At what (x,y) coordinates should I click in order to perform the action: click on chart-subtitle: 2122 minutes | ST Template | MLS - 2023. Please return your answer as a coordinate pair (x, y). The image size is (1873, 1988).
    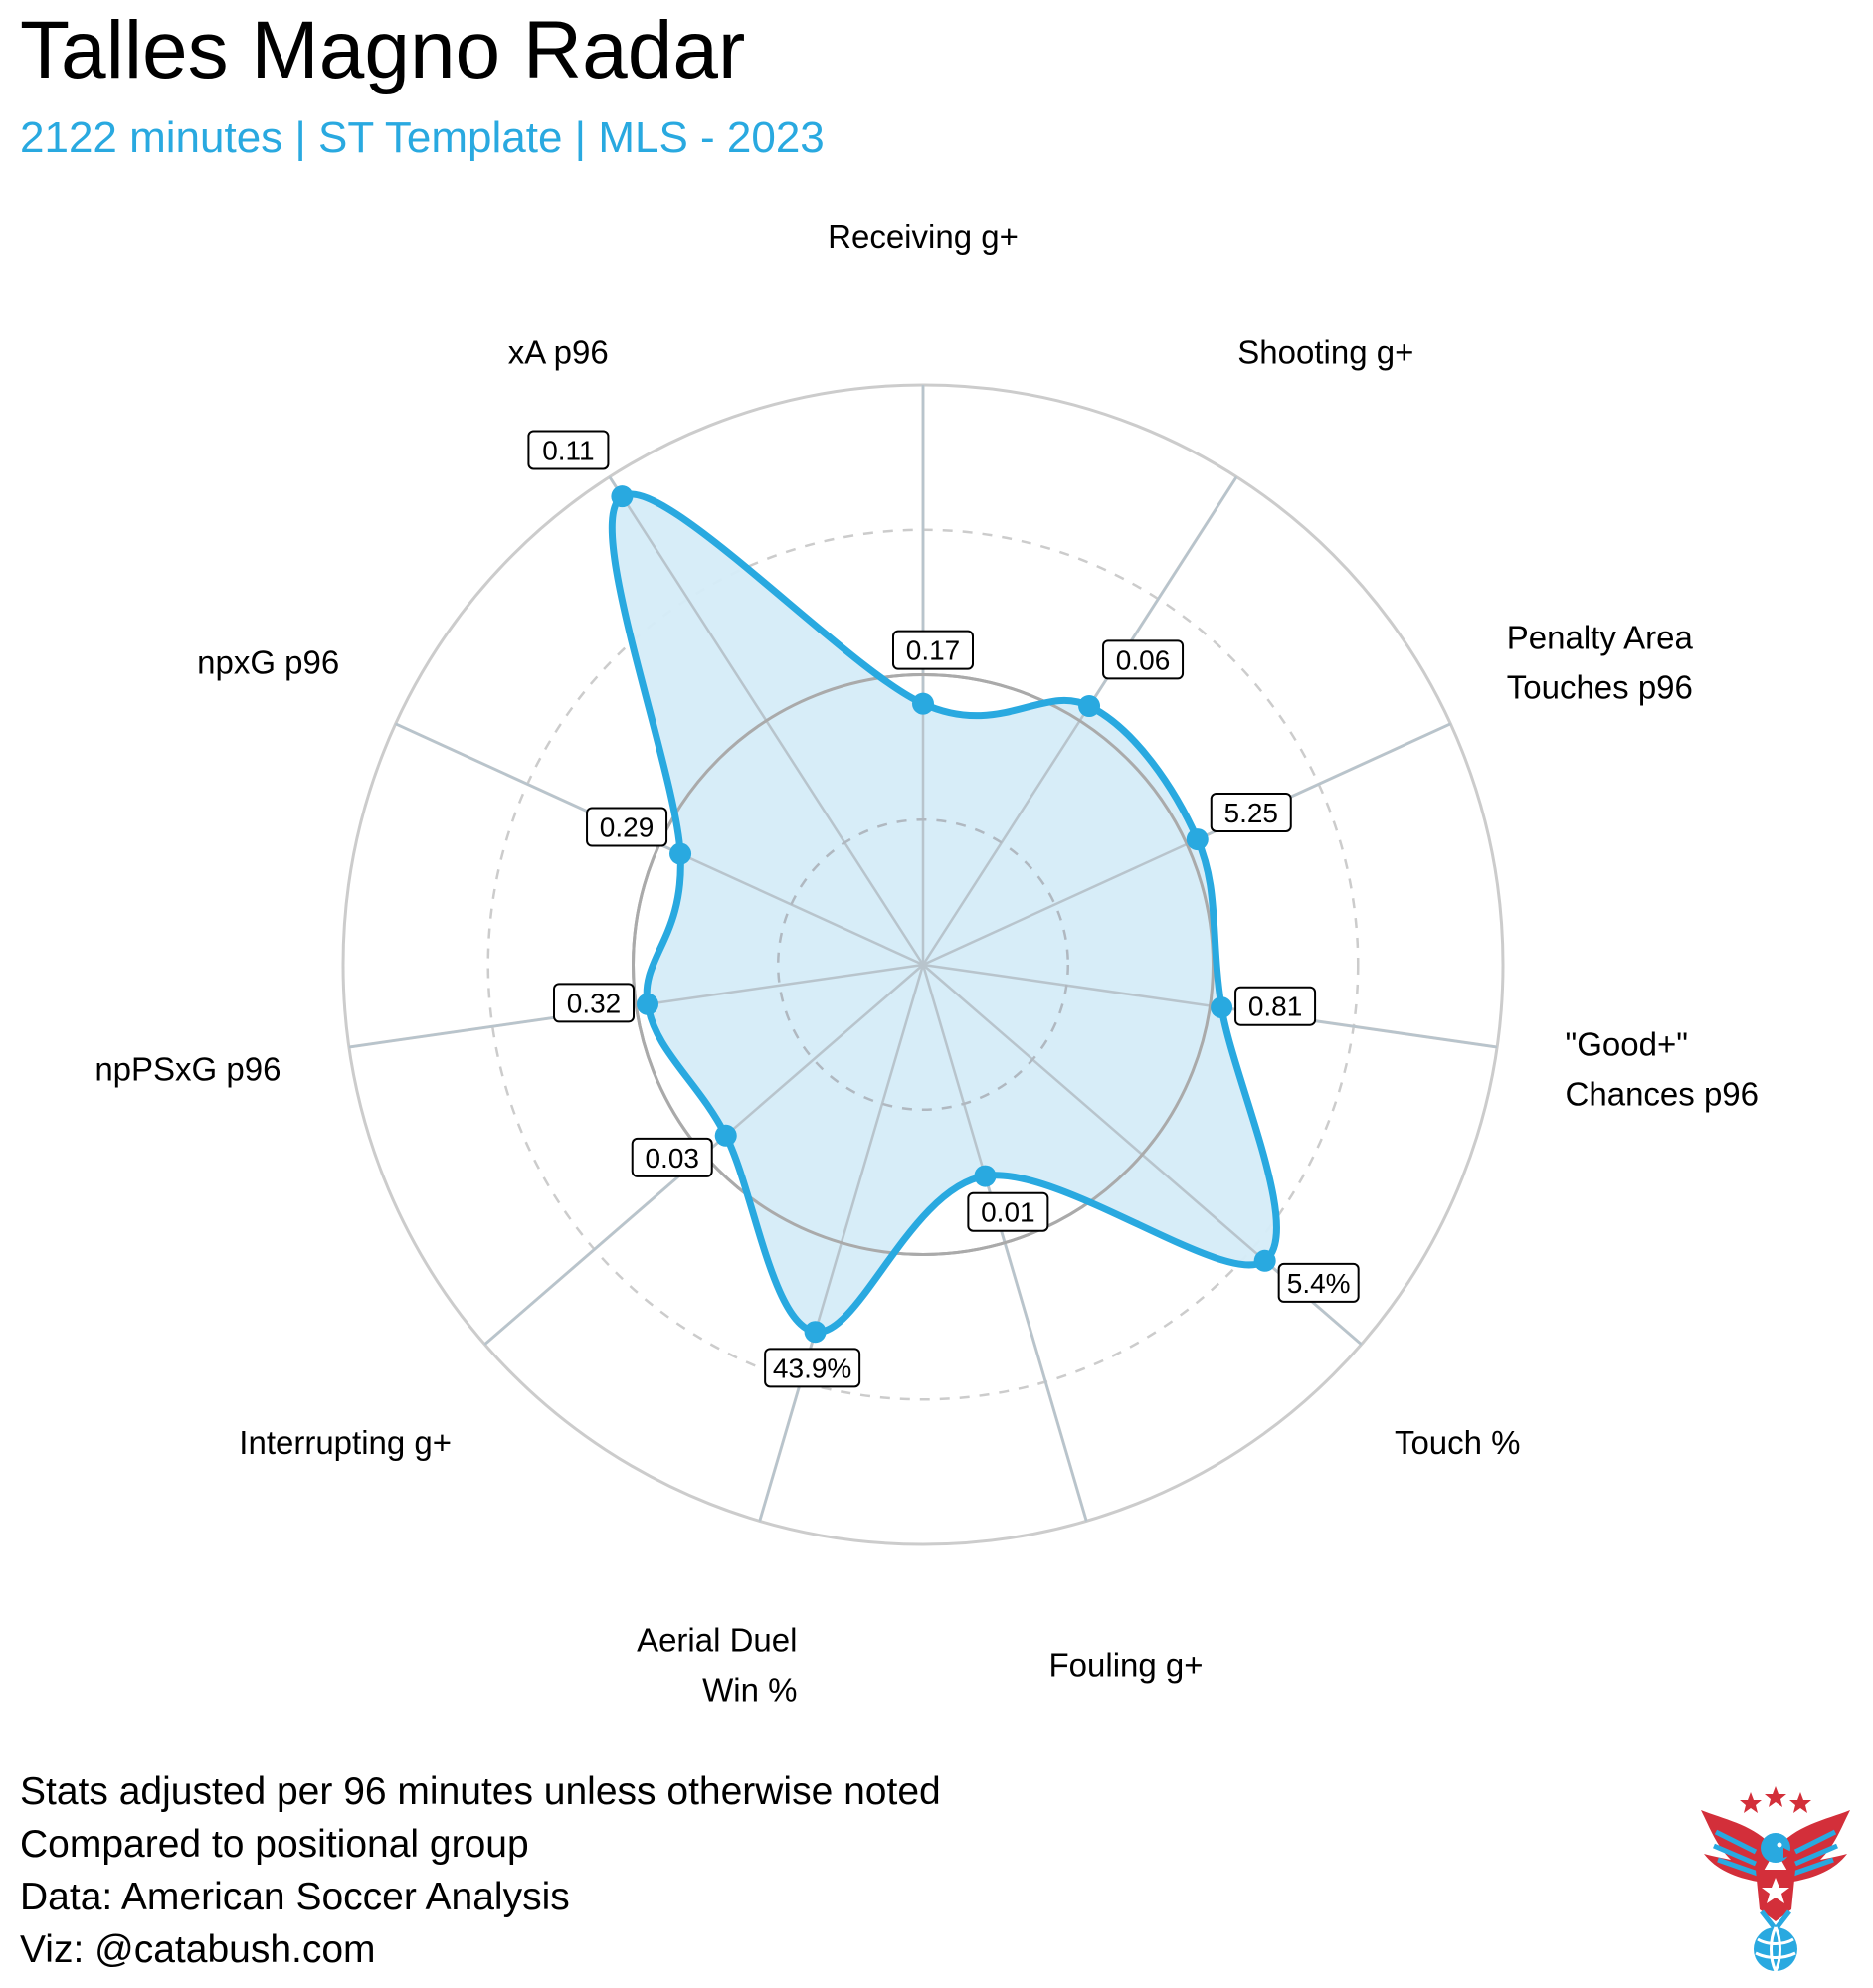
    Looking at the image, I should click on (422, 137).